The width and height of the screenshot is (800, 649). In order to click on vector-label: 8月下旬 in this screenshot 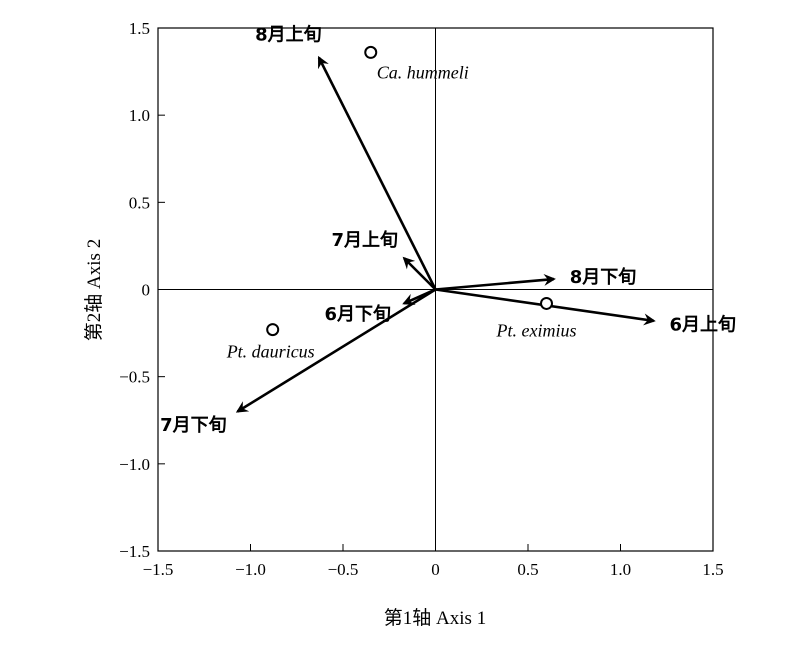, I will do `click(603, 277)`.